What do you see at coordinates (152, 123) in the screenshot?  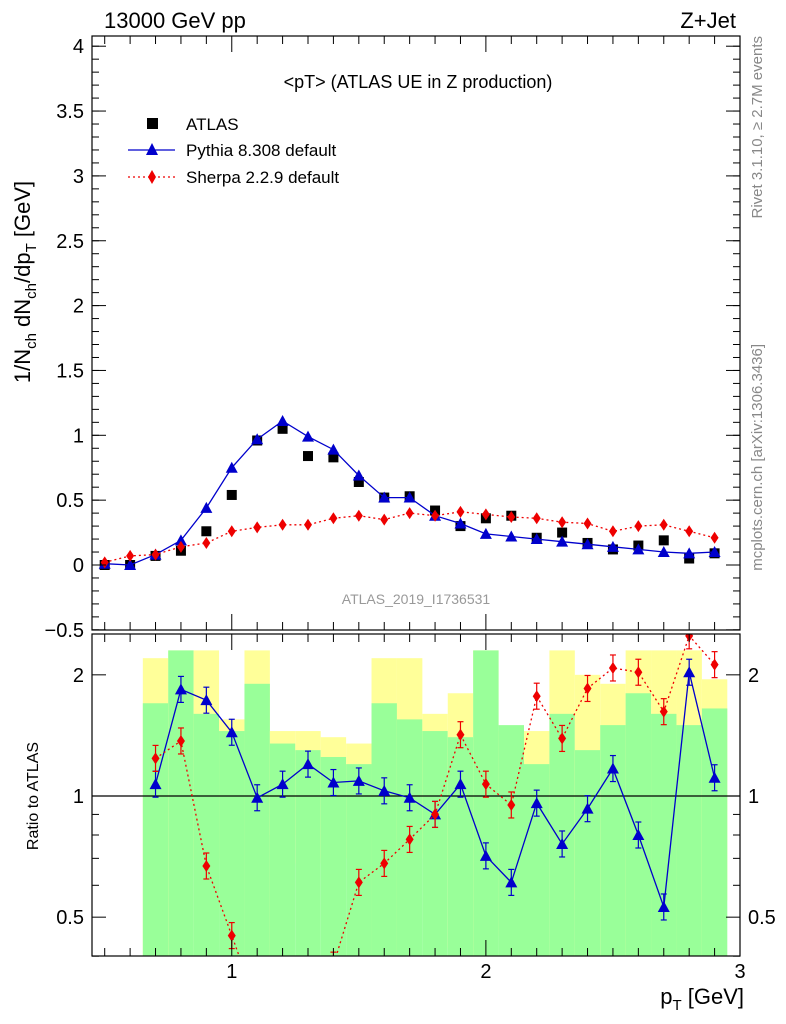 I see `legend-atlas-marker` at bounding box center [152, 123].